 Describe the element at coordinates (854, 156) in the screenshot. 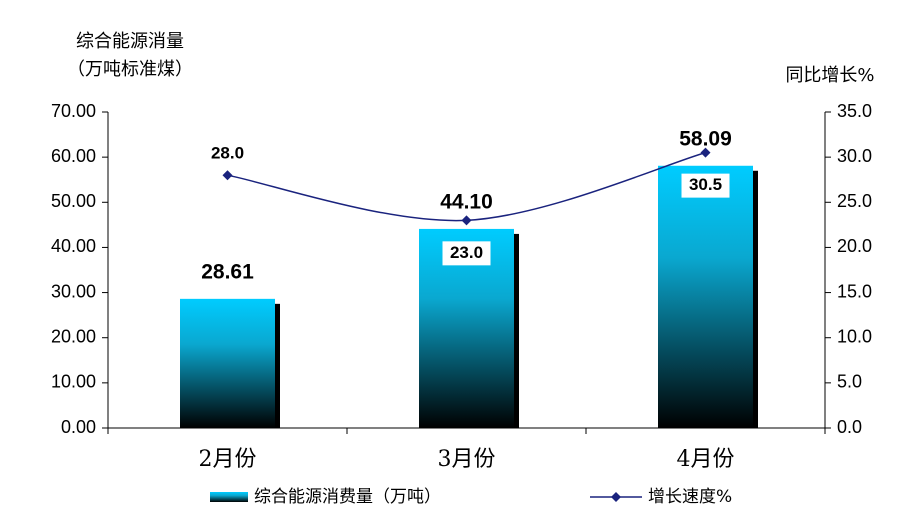

I see `y2-tick-label: 30.0` at that location.